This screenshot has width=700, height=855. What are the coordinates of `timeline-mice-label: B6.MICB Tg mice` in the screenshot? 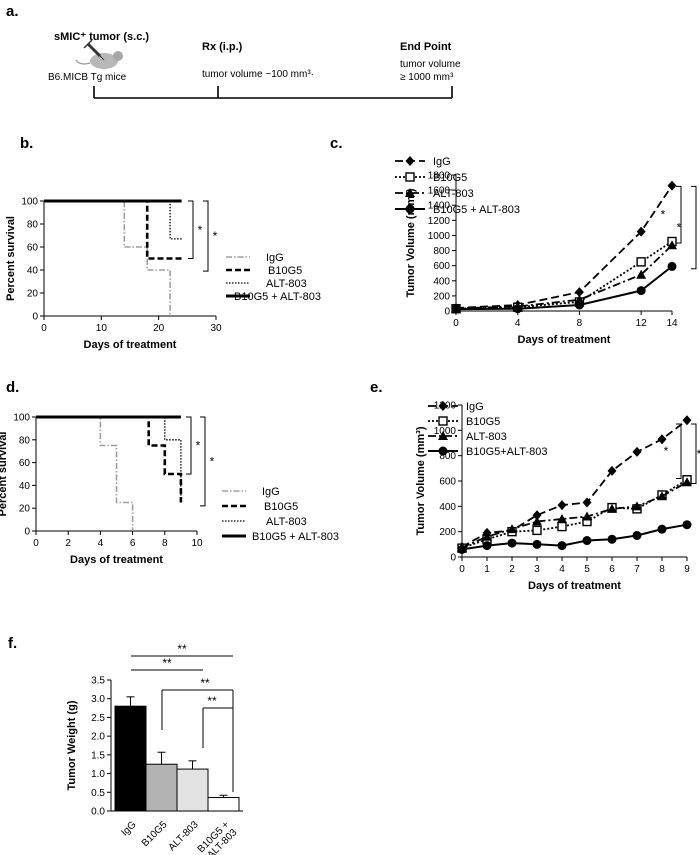 It's located at (87, 77).